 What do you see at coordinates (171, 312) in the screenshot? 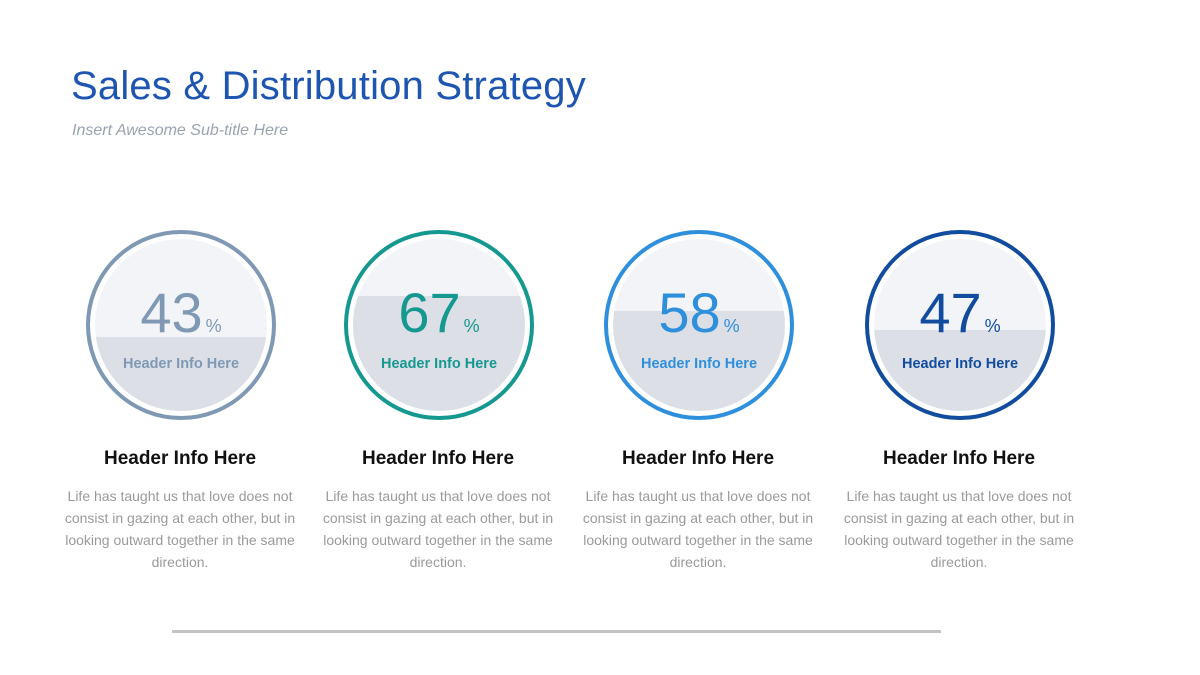
I see `percent-number: 43` at bounding box center [171, 312].